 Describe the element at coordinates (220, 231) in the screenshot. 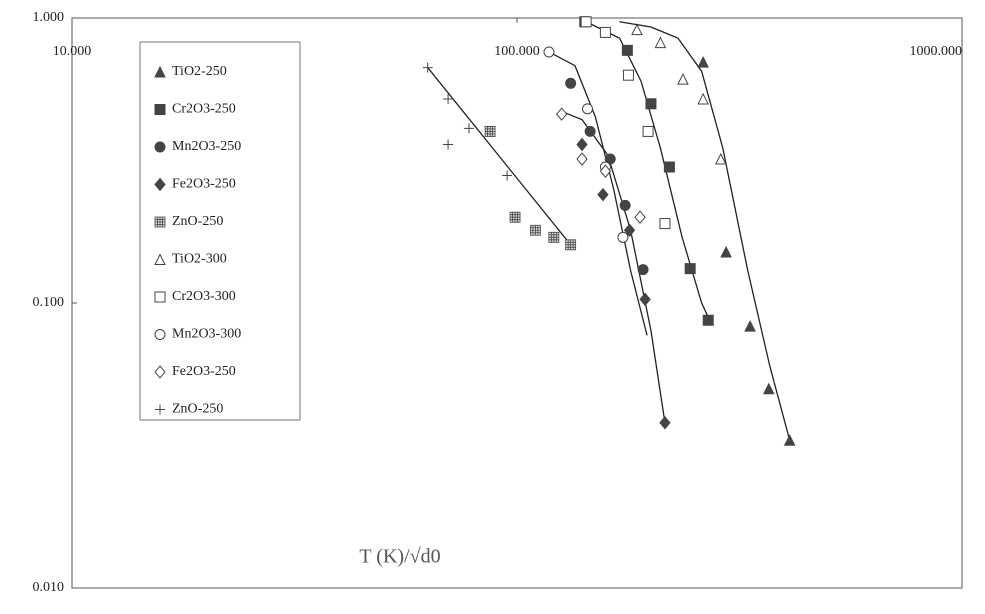

I see `legend-box` at that location.